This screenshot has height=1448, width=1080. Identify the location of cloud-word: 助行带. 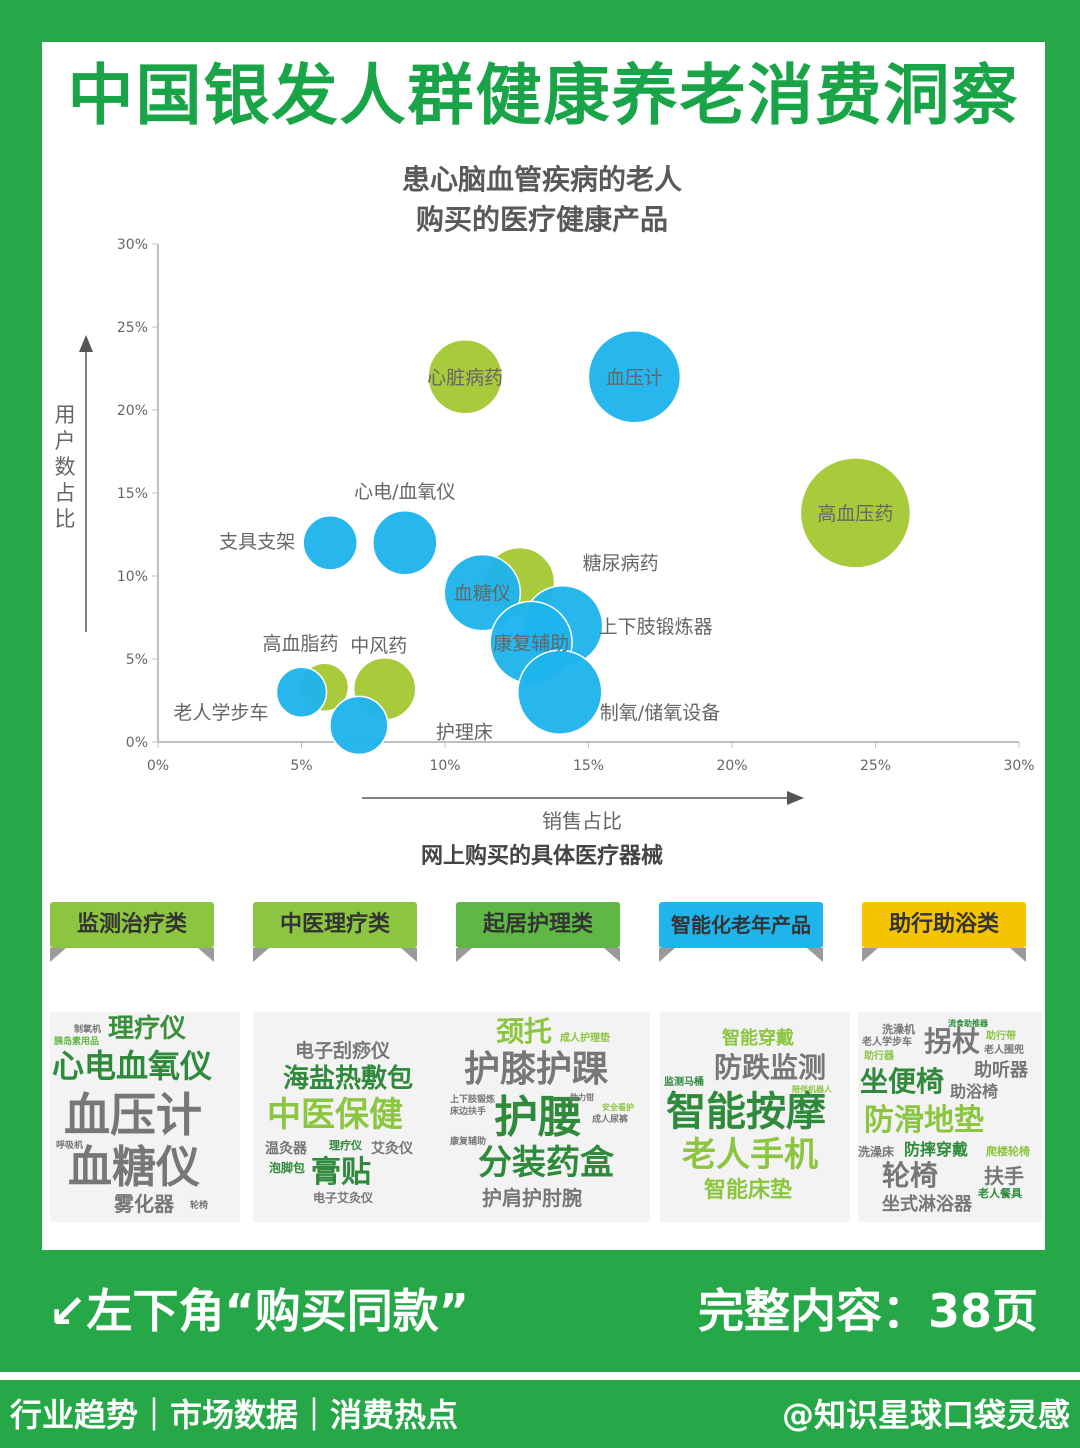
(1001, 1036).